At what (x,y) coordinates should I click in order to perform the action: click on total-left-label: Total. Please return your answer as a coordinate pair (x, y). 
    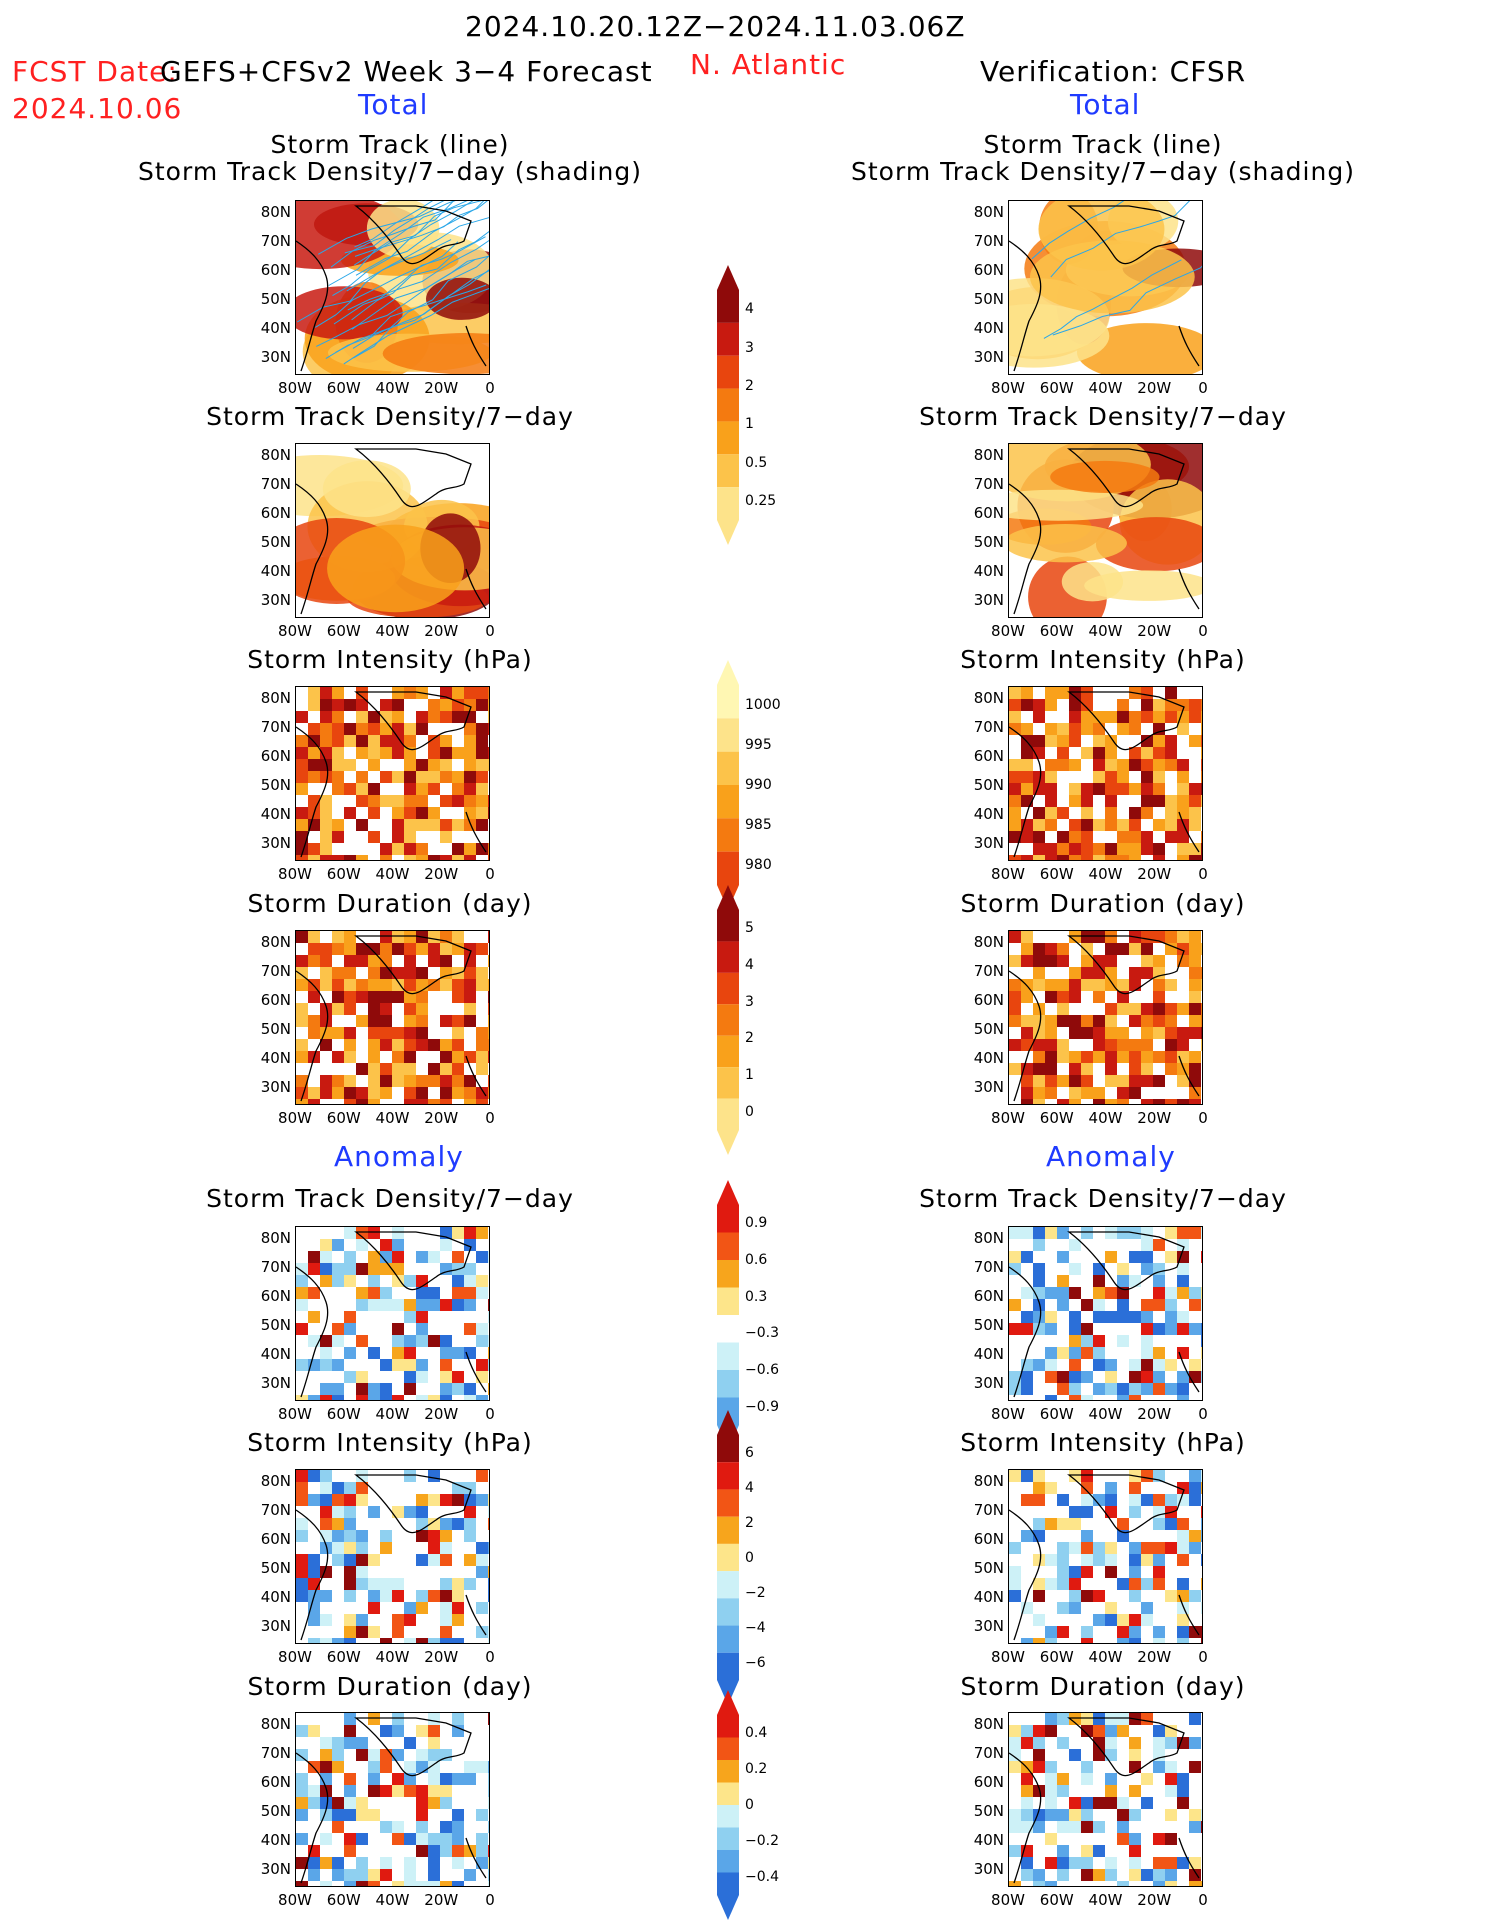
    Looking at the image, I should click on (393, 104).